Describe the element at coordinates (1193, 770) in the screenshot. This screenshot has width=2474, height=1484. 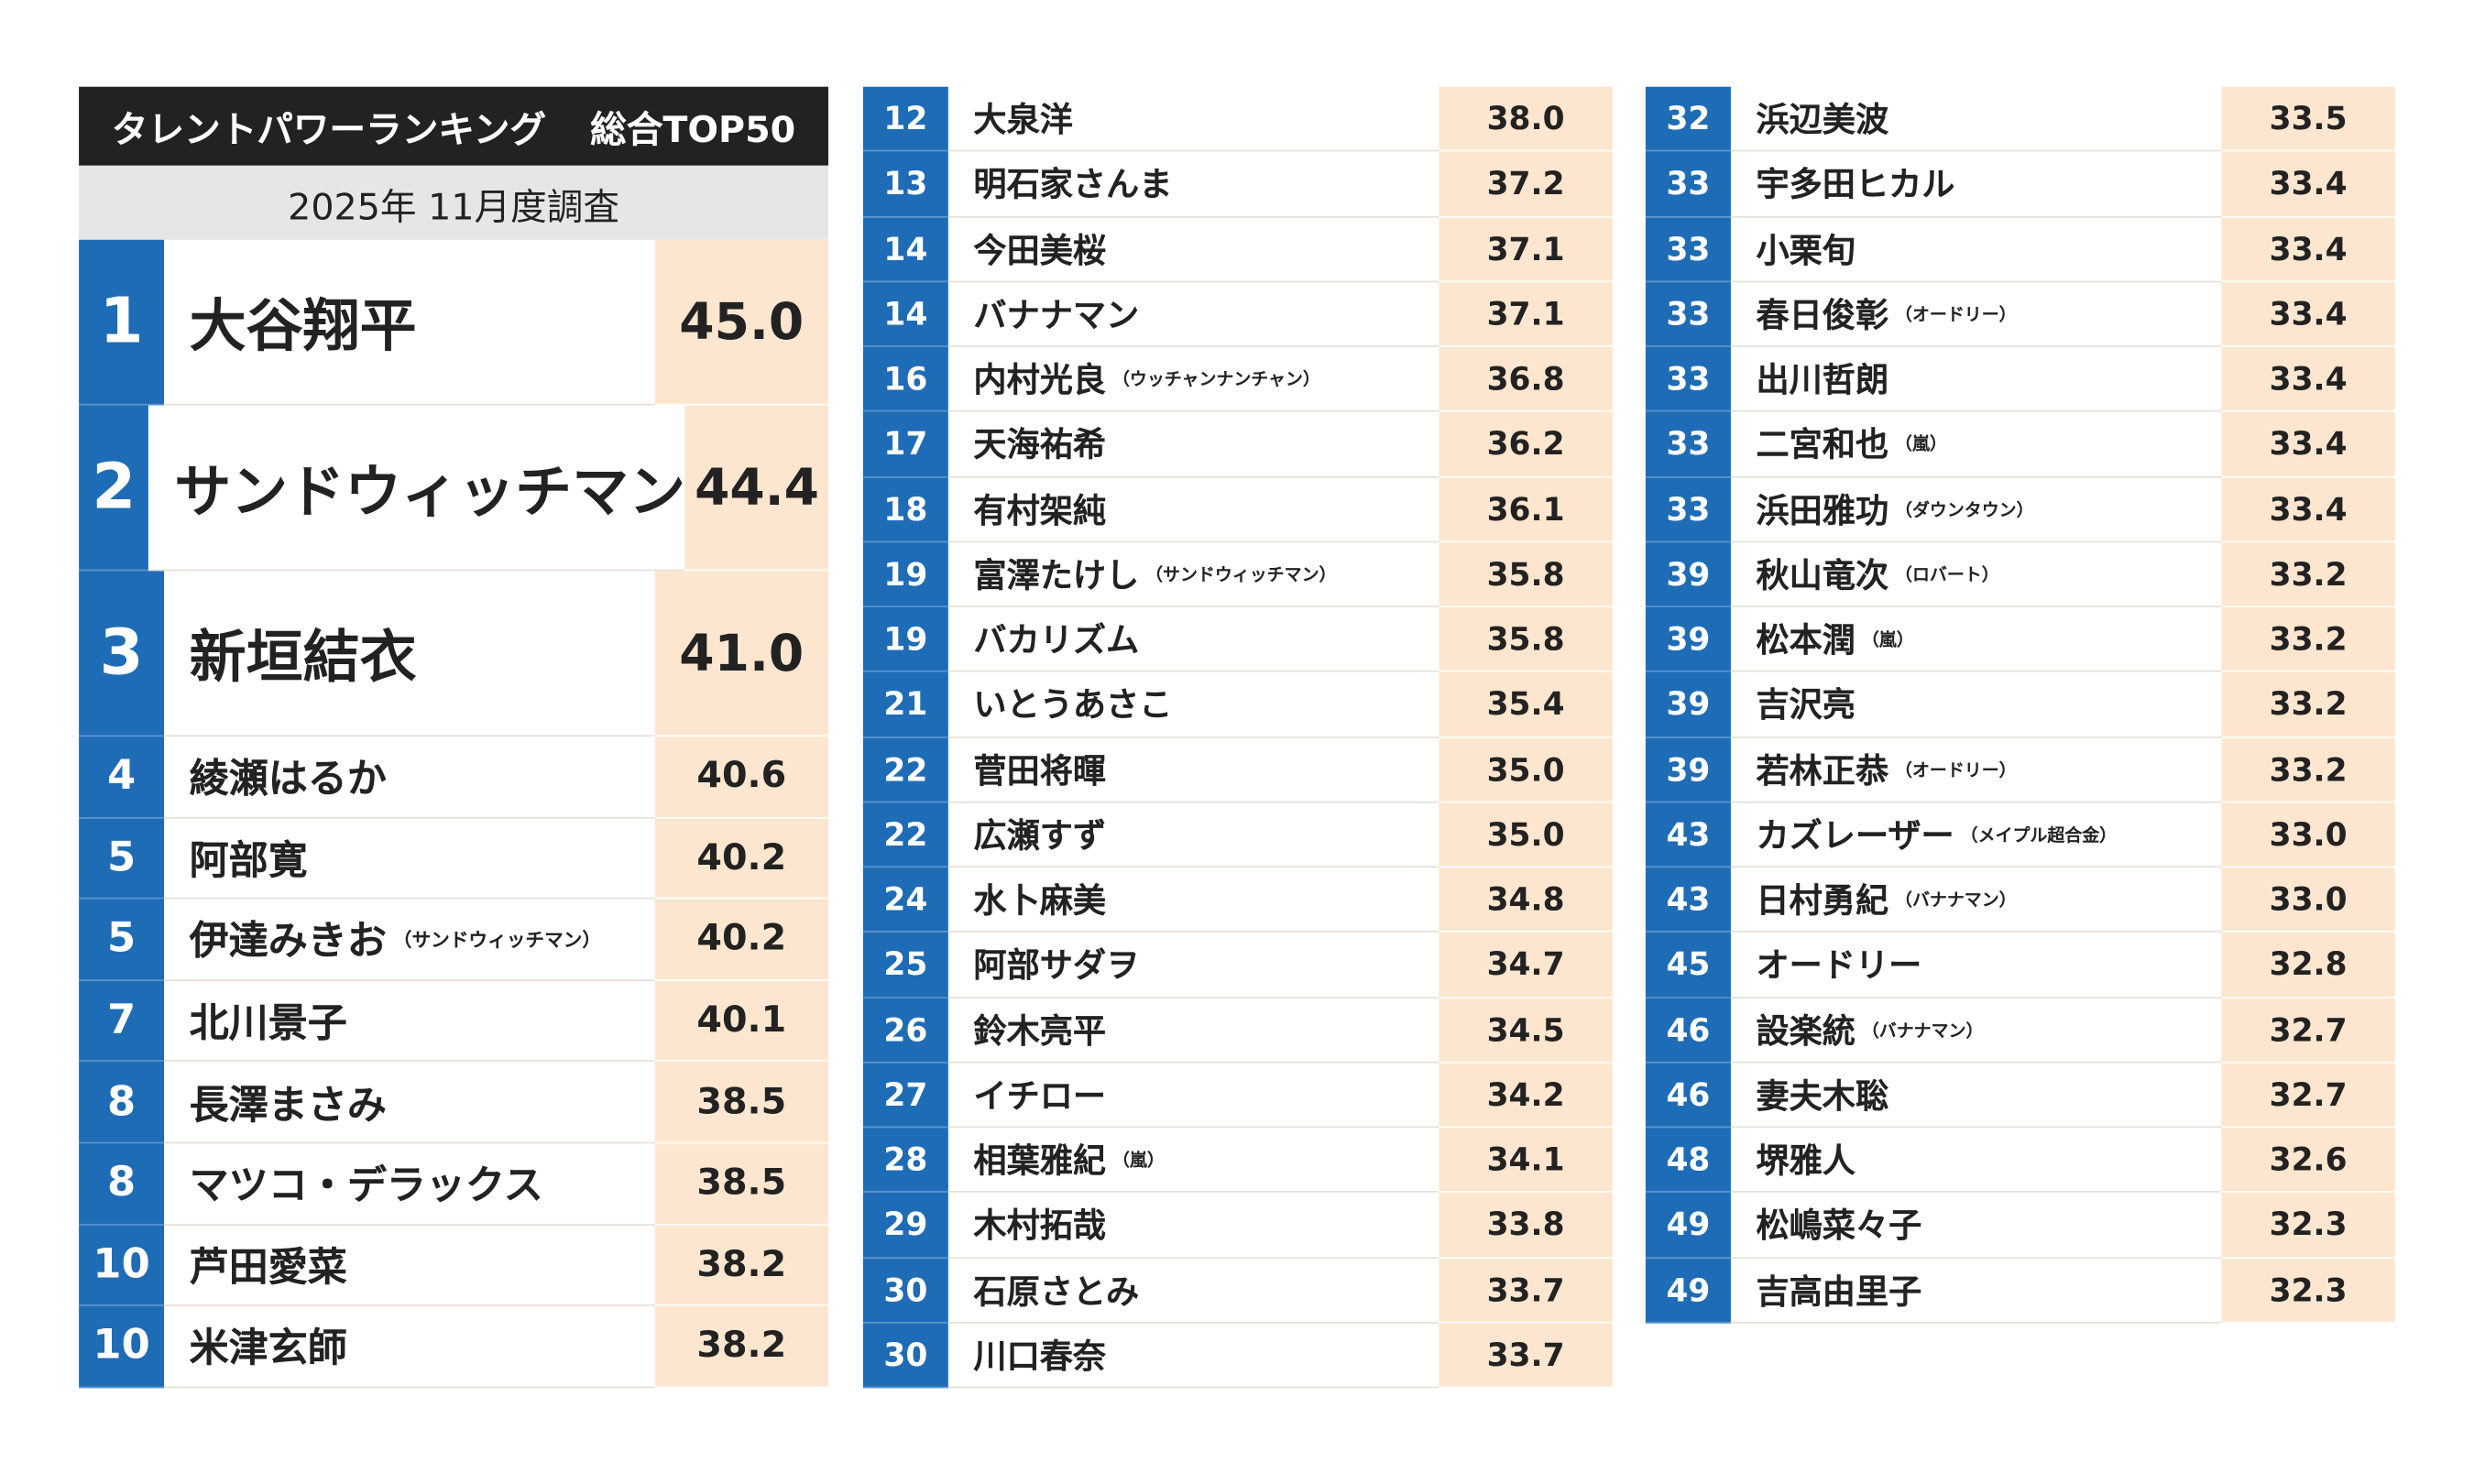
I see `name-cell: 菅田将暉` at that location.